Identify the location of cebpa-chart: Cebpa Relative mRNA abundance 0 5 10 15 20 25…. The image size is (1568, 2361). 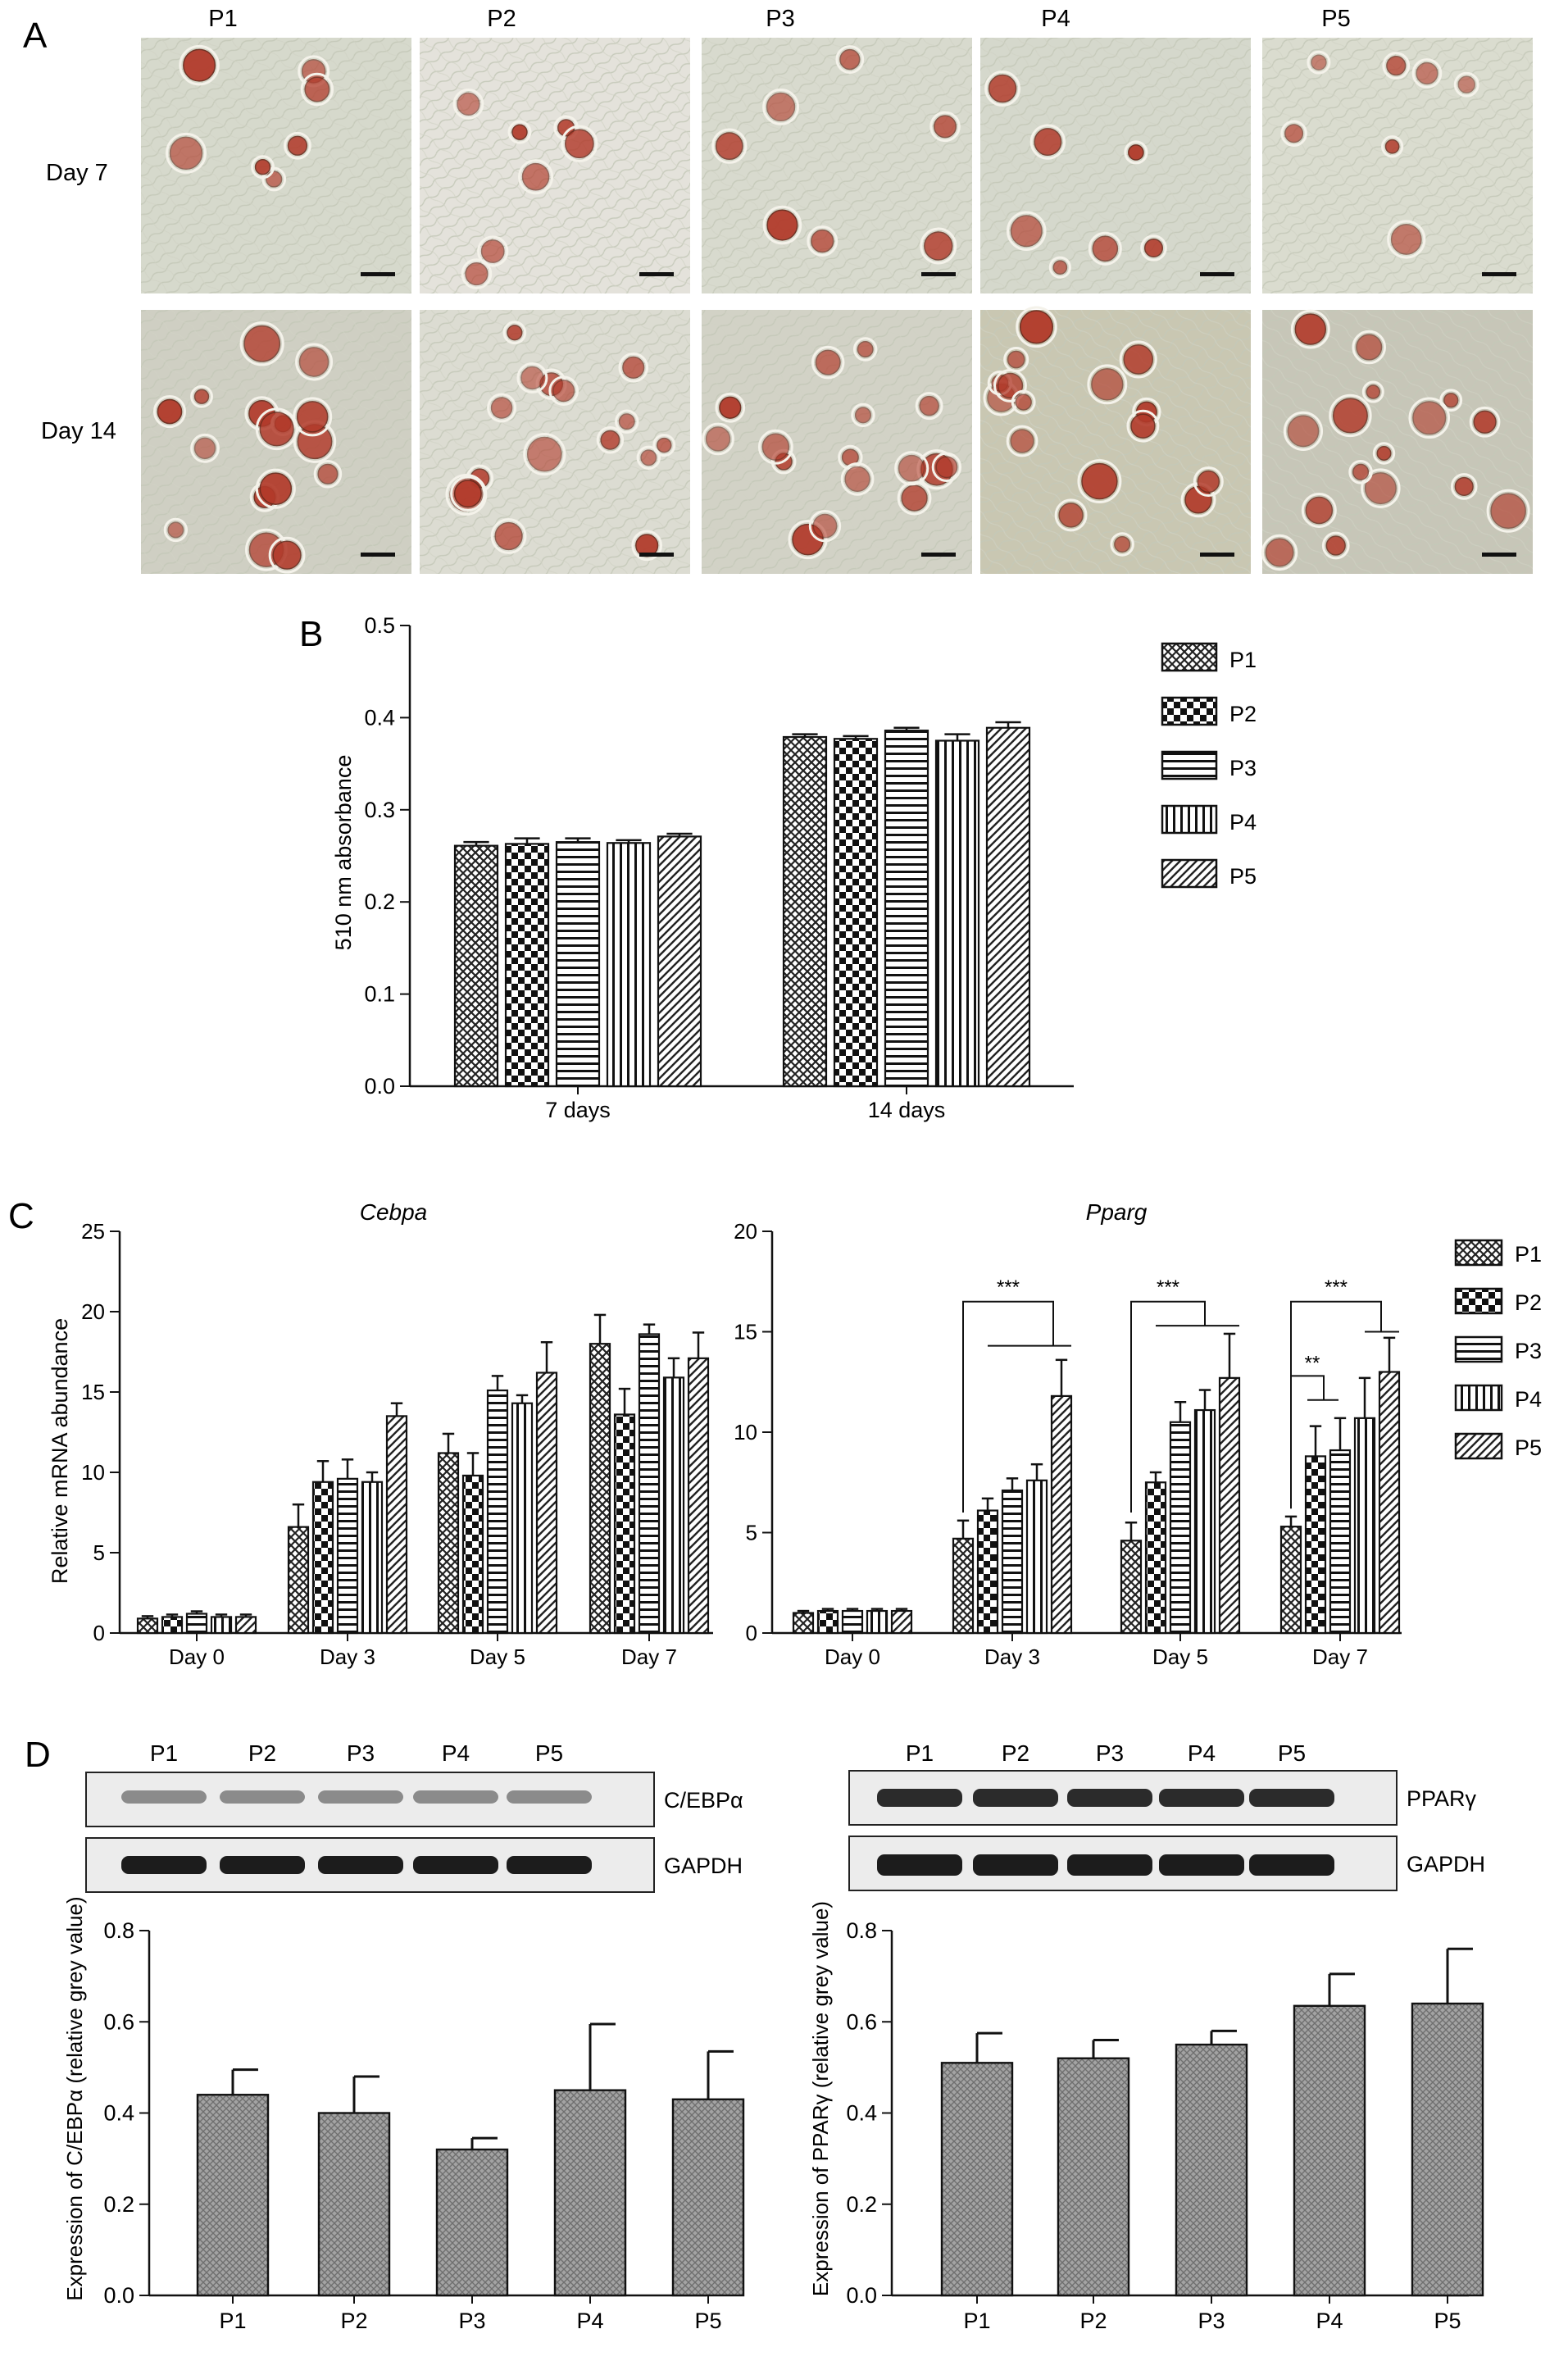
(380, 1434).